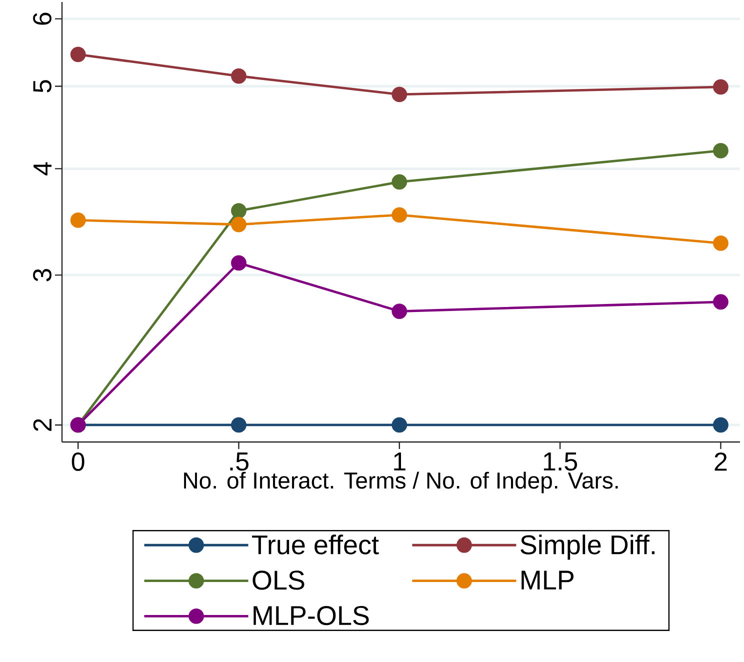 The width and height of the screenshot is (744, 662). I want to click on y-tick-label: 6, so click(42, 18).